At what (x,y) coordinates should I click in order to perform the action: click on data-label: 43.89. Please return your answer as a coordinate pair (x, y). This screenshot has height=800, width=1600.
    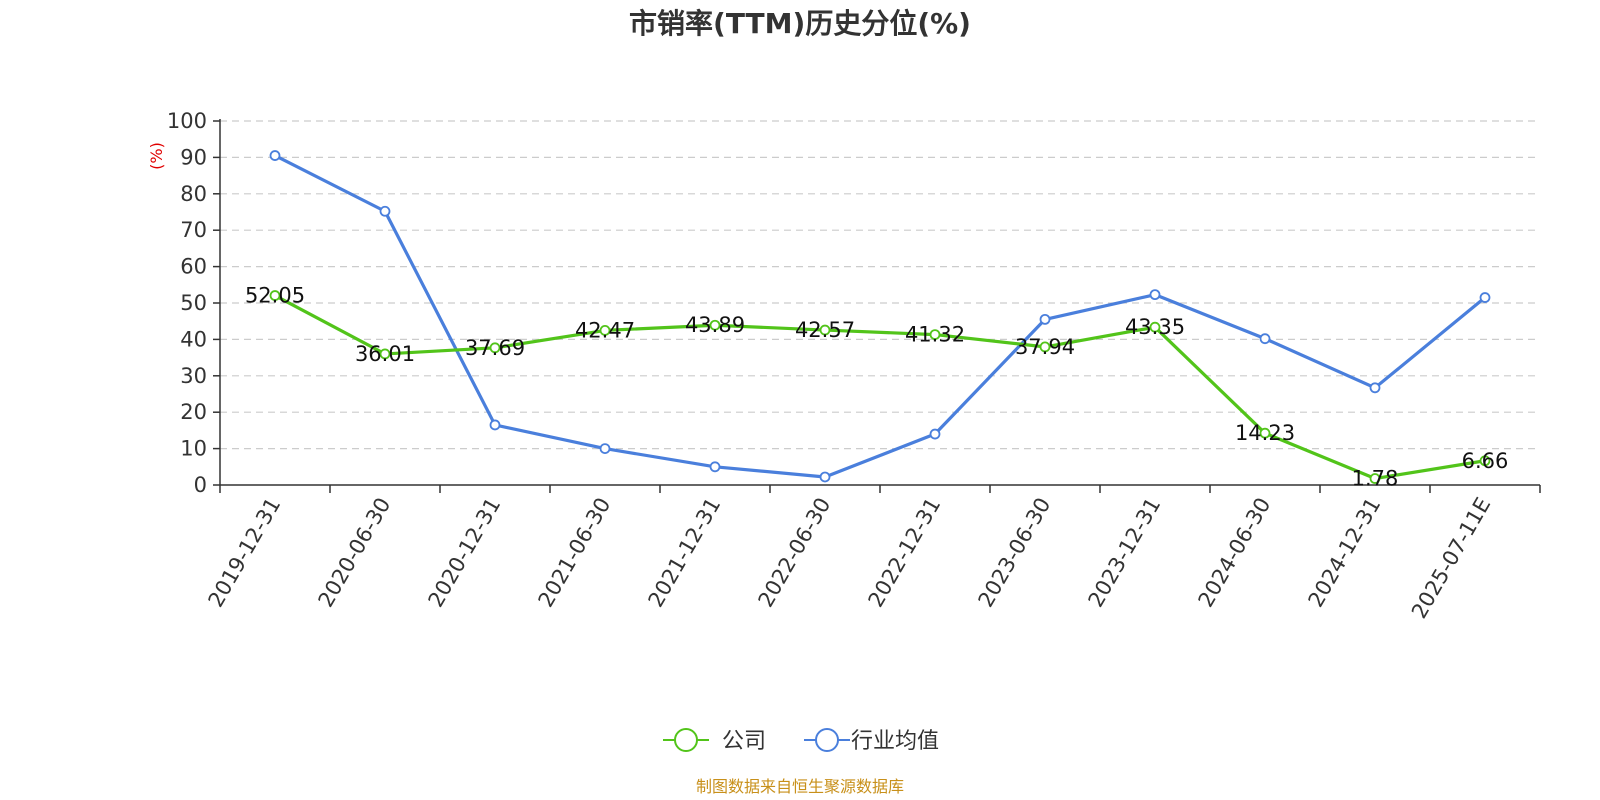
    Looking at the image, I should click on (715, 325).